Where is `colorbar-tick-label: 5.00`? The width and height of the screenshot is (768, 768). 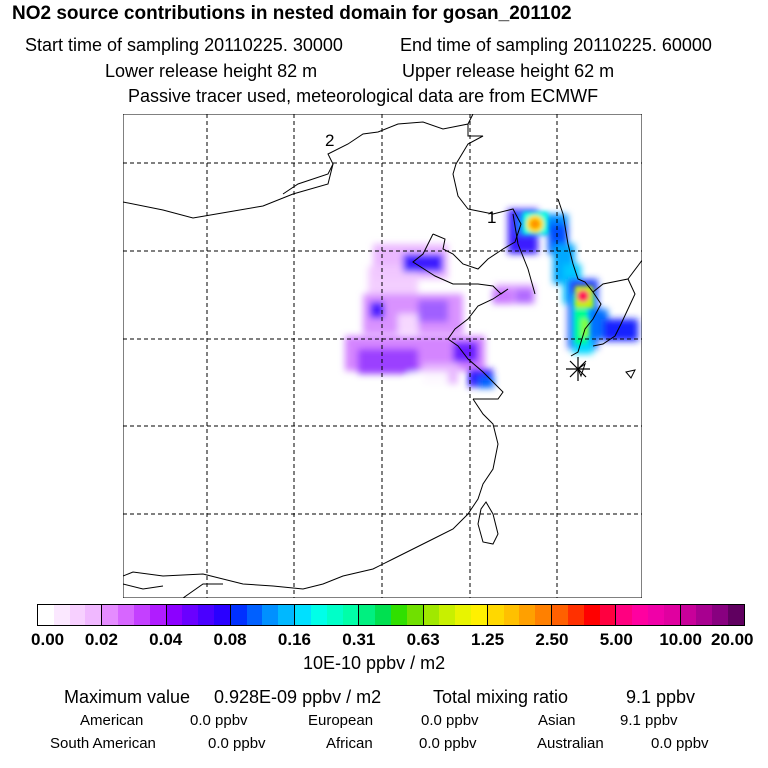
colorbar-tick-label: 5.00 is located at coordinates (616, 639).